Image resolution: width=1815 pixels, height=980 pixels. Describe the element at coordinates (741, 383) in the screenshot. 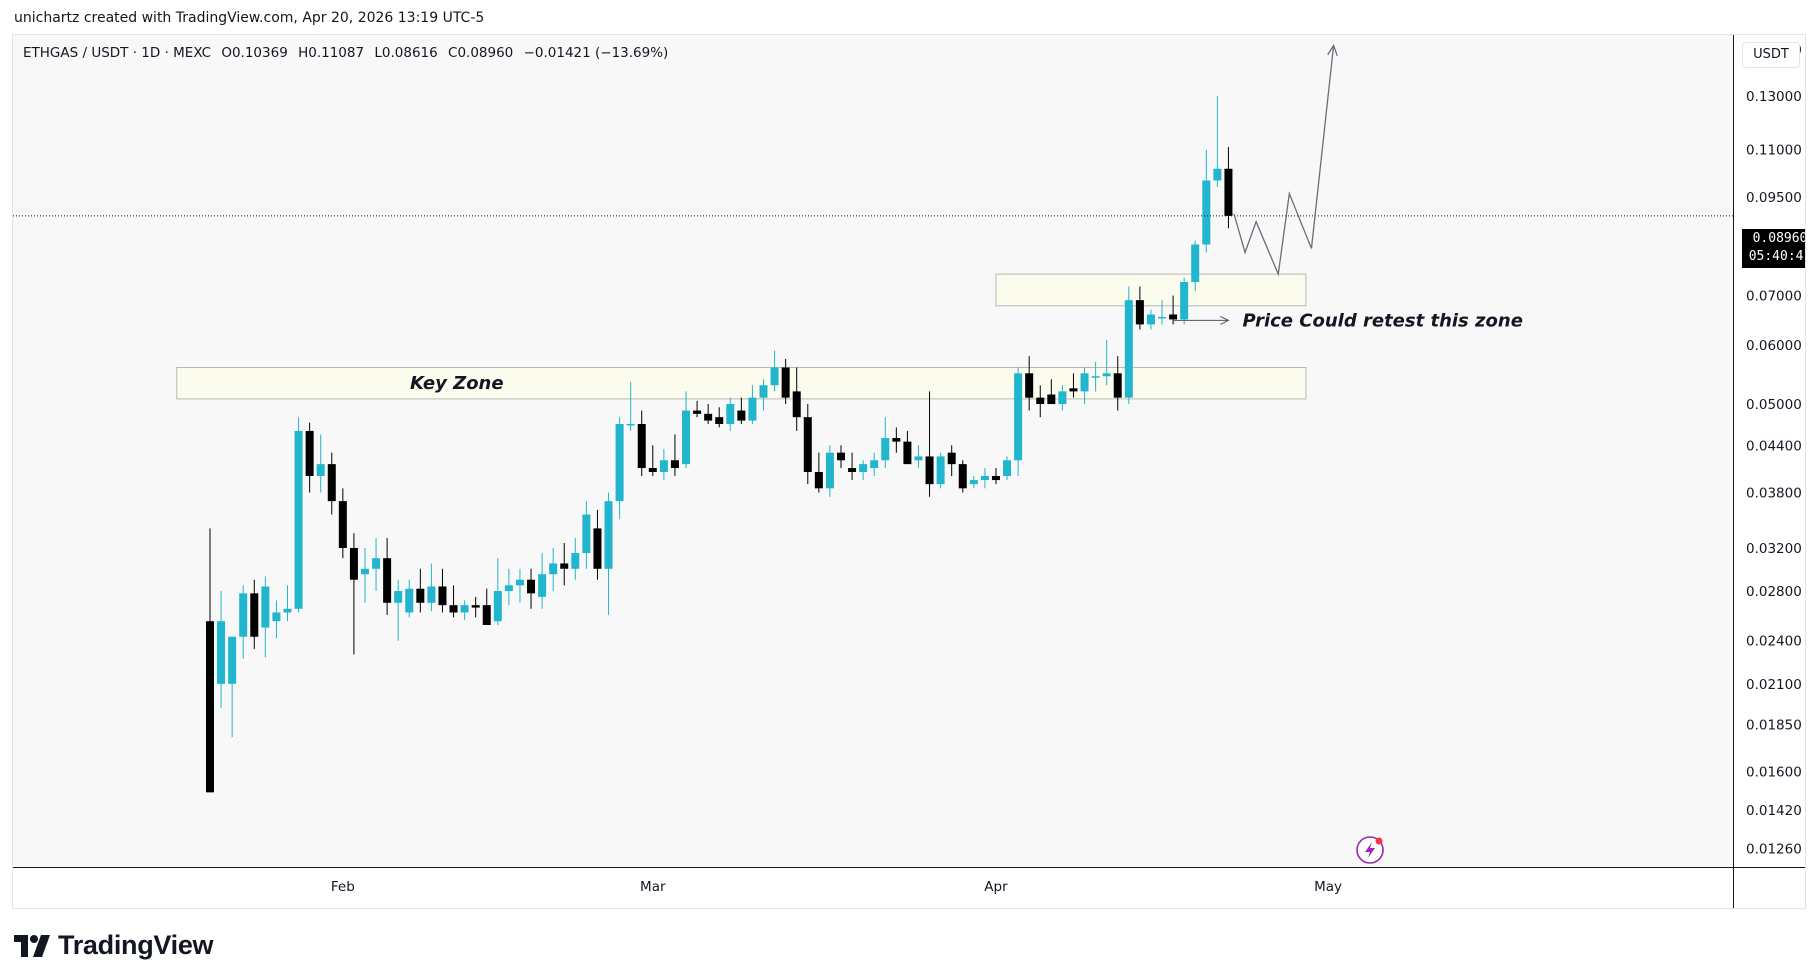

I see `key-zone-rect` at that location.